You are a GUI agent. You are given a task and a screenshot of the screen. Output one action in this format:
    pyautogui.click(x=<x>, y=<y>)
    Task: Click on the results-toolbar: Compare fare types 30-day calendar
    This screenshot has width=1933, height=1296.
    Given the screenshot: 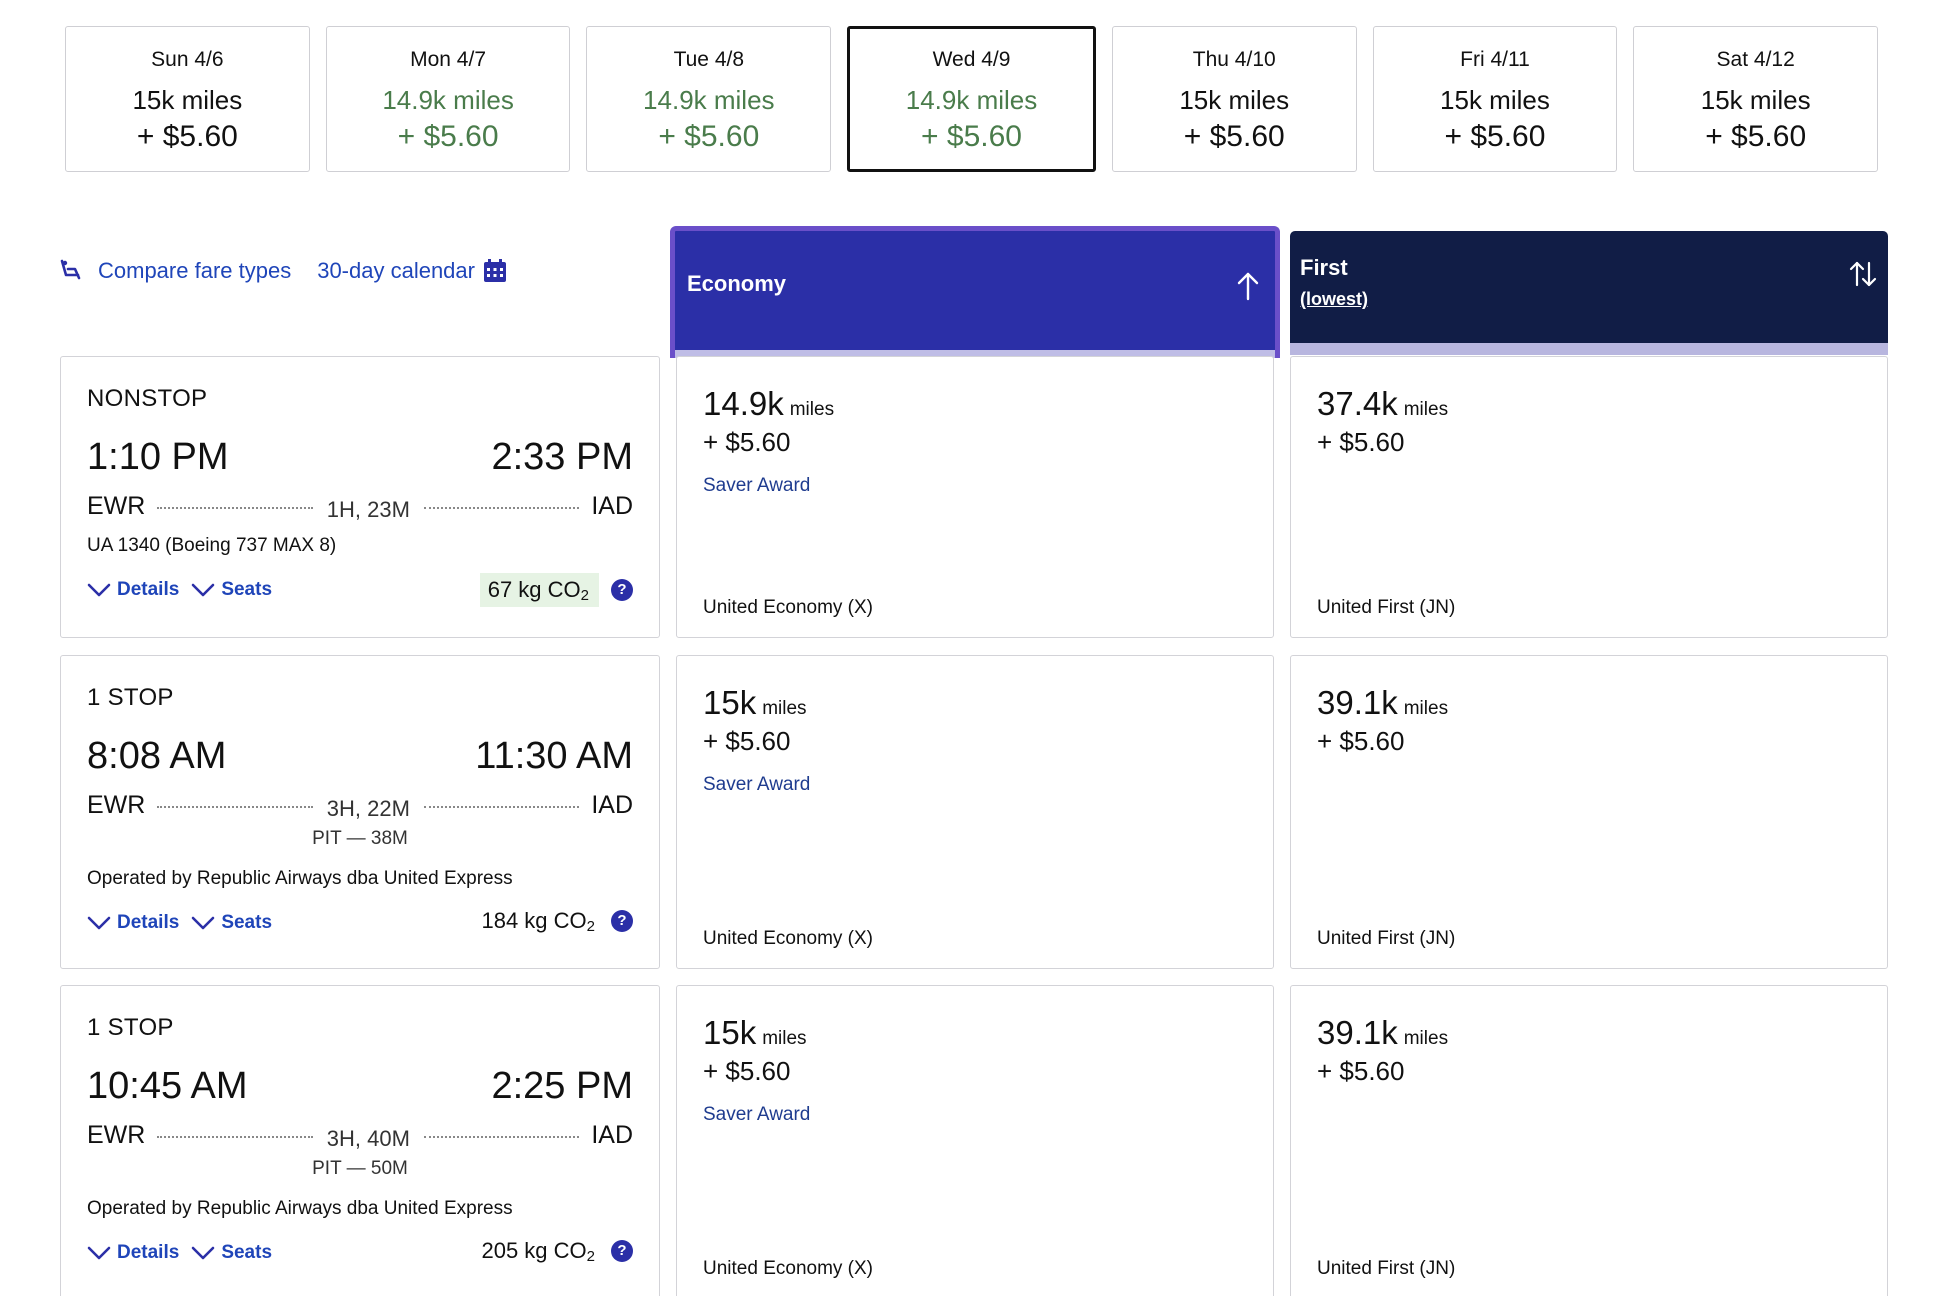 What is the action you would take?
    pyautogui.click(x=282, y=271)
    